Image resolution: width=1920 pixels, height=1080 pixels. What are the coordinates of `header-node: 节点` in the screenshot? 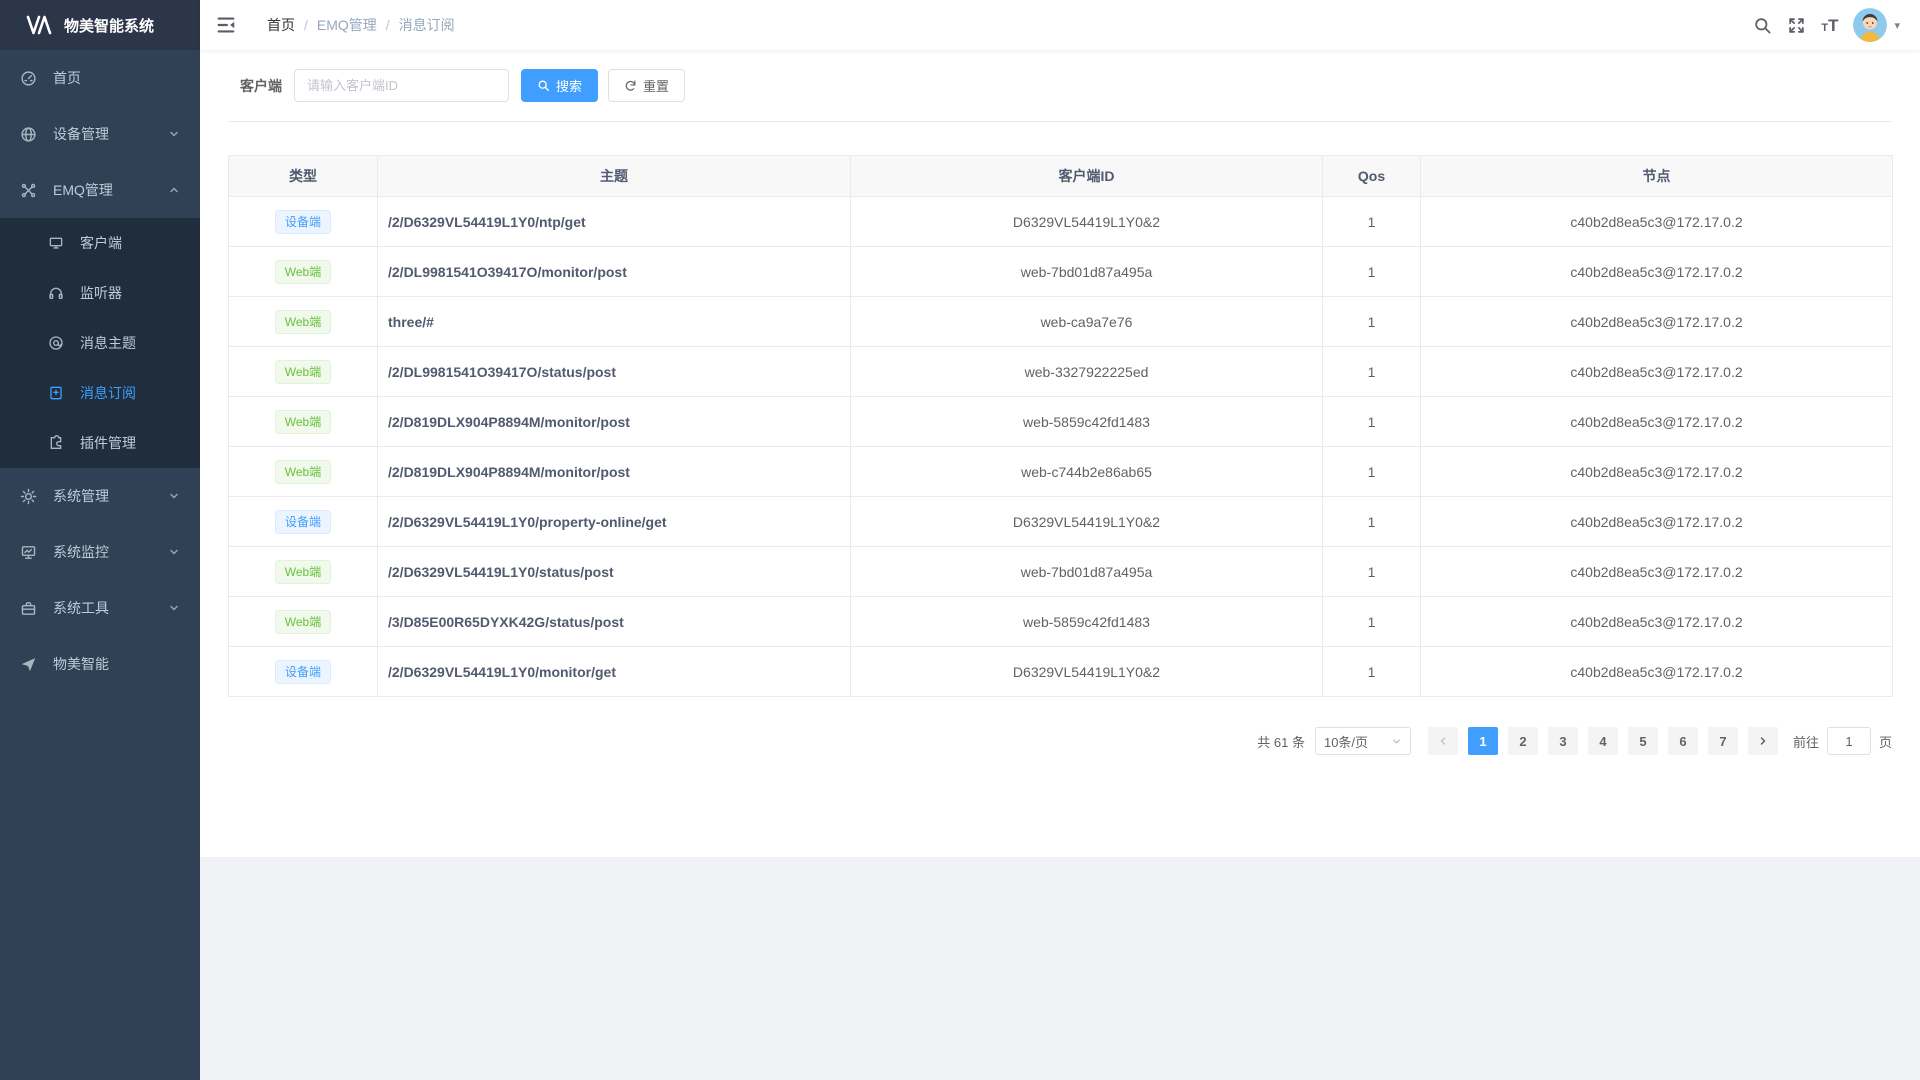 It's located at (1656, 176).